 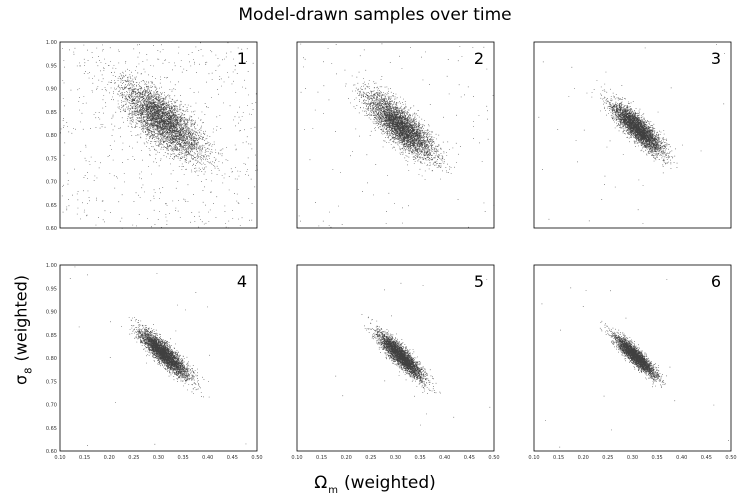 What do you see at coordinates (479, 281) in the screenshot?
I see `panel-number: 5` at bounding box center [479, 281].